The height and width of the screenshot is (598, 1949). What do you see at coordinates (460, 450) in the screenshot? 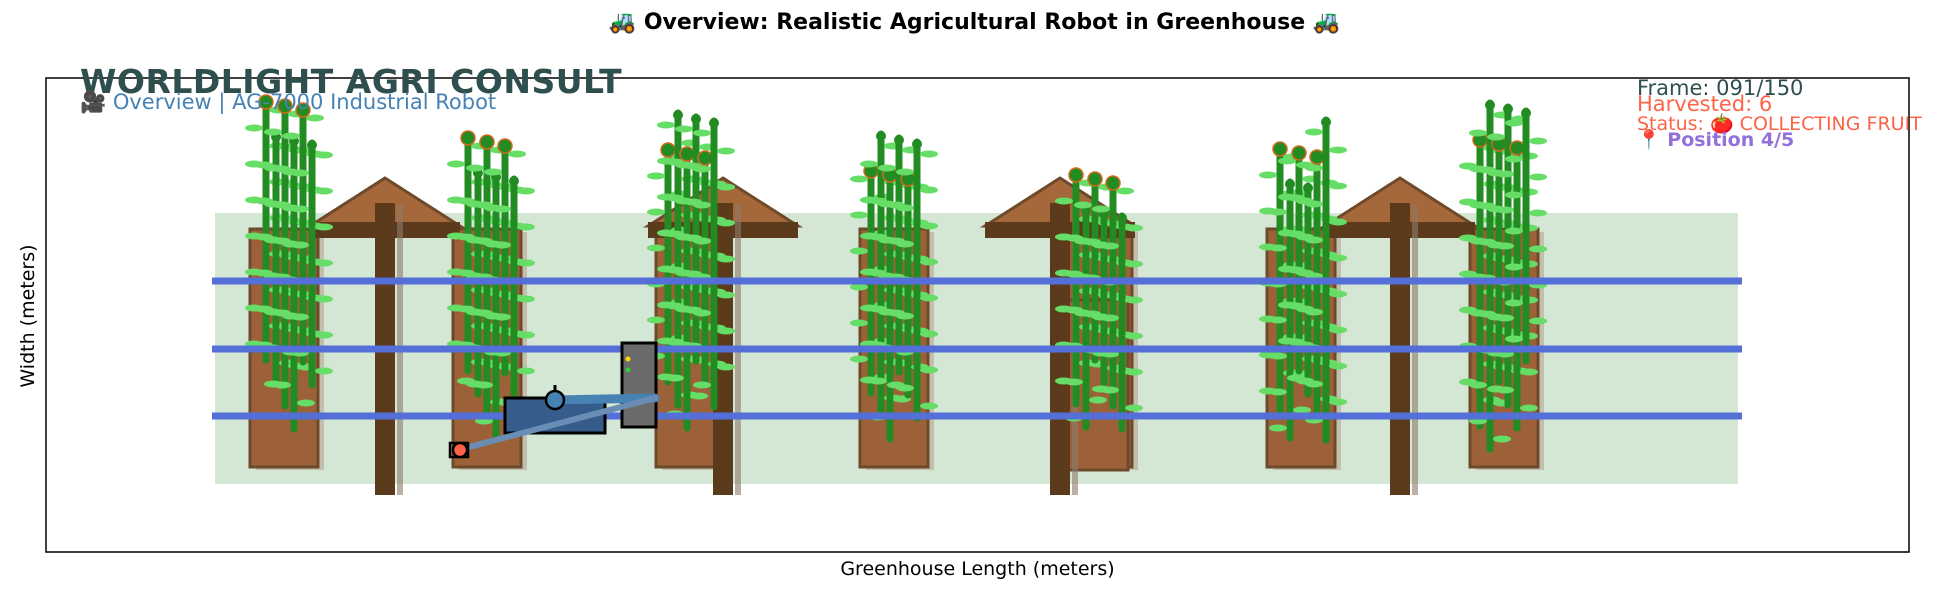
I see `gripped-fruit` at bounding box center [460, 450].